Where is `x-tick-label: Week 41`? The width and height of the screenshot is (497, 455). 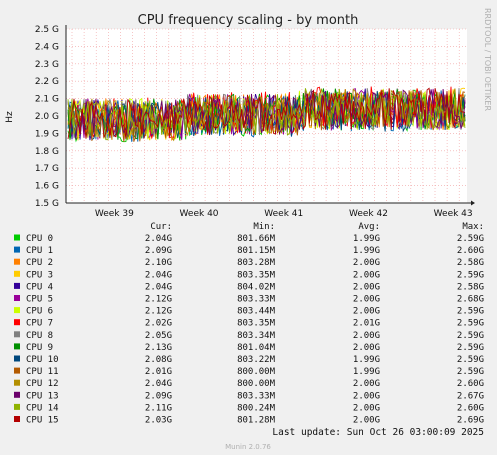
x-tick-label: Week 41 is located at coordinates (283, 214).